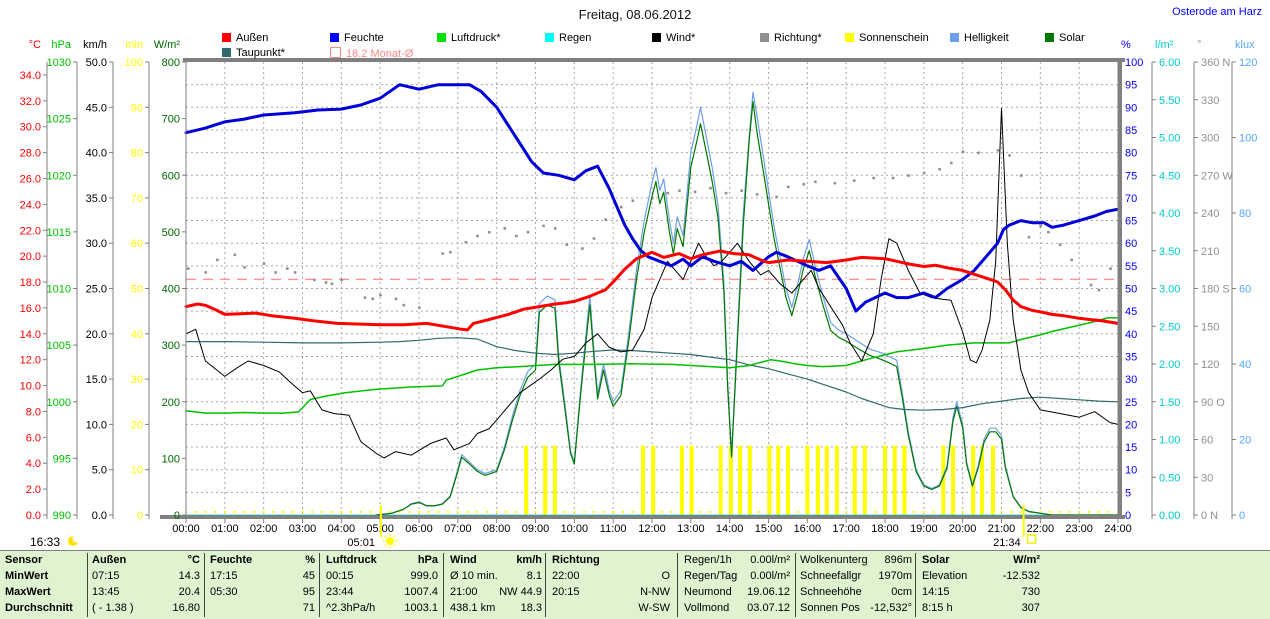 The image size is (1270, 619). What do you see at coordinates (915, 585) in the screenshot?
I see `table-column-separator` at bounding box center [915, 585].